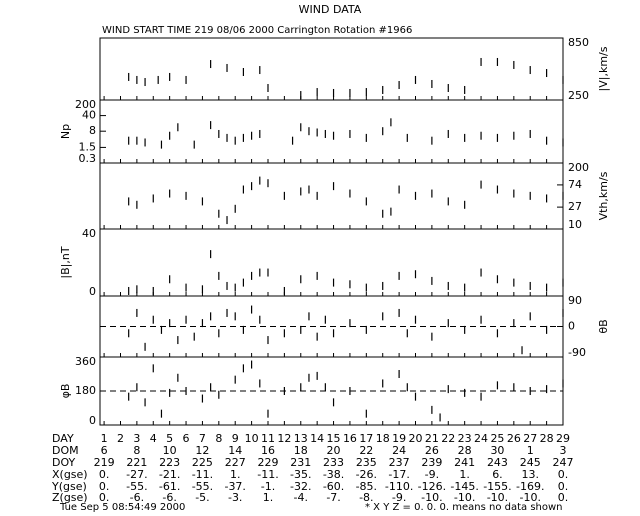 This screenshot has height=516, width=640. What do you see at coordinates (497, 438) in the screenshot?
I see `day-label: 25` at bounding box center [497, 438].